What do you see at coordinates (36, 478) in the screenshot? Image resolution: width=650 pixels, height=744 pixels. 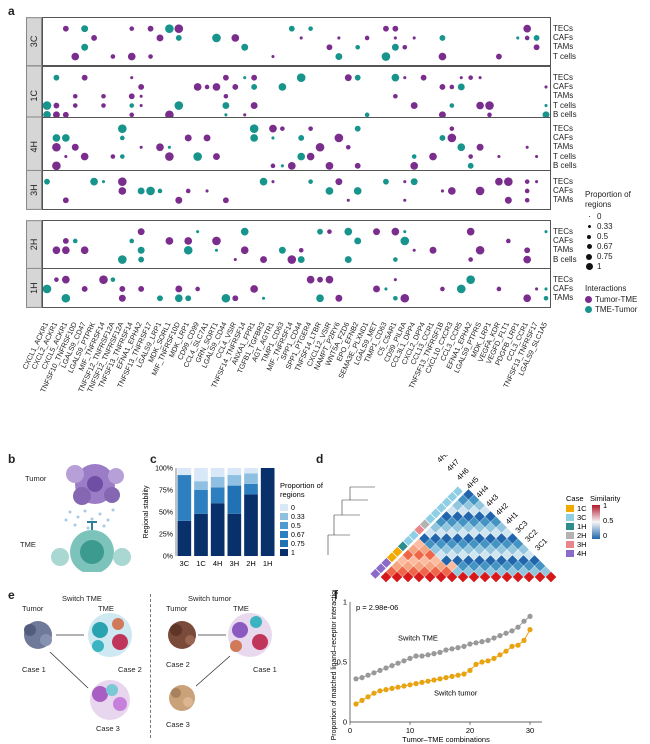 I see `tumor-label: Tumor` at bounding box center [36, 478].